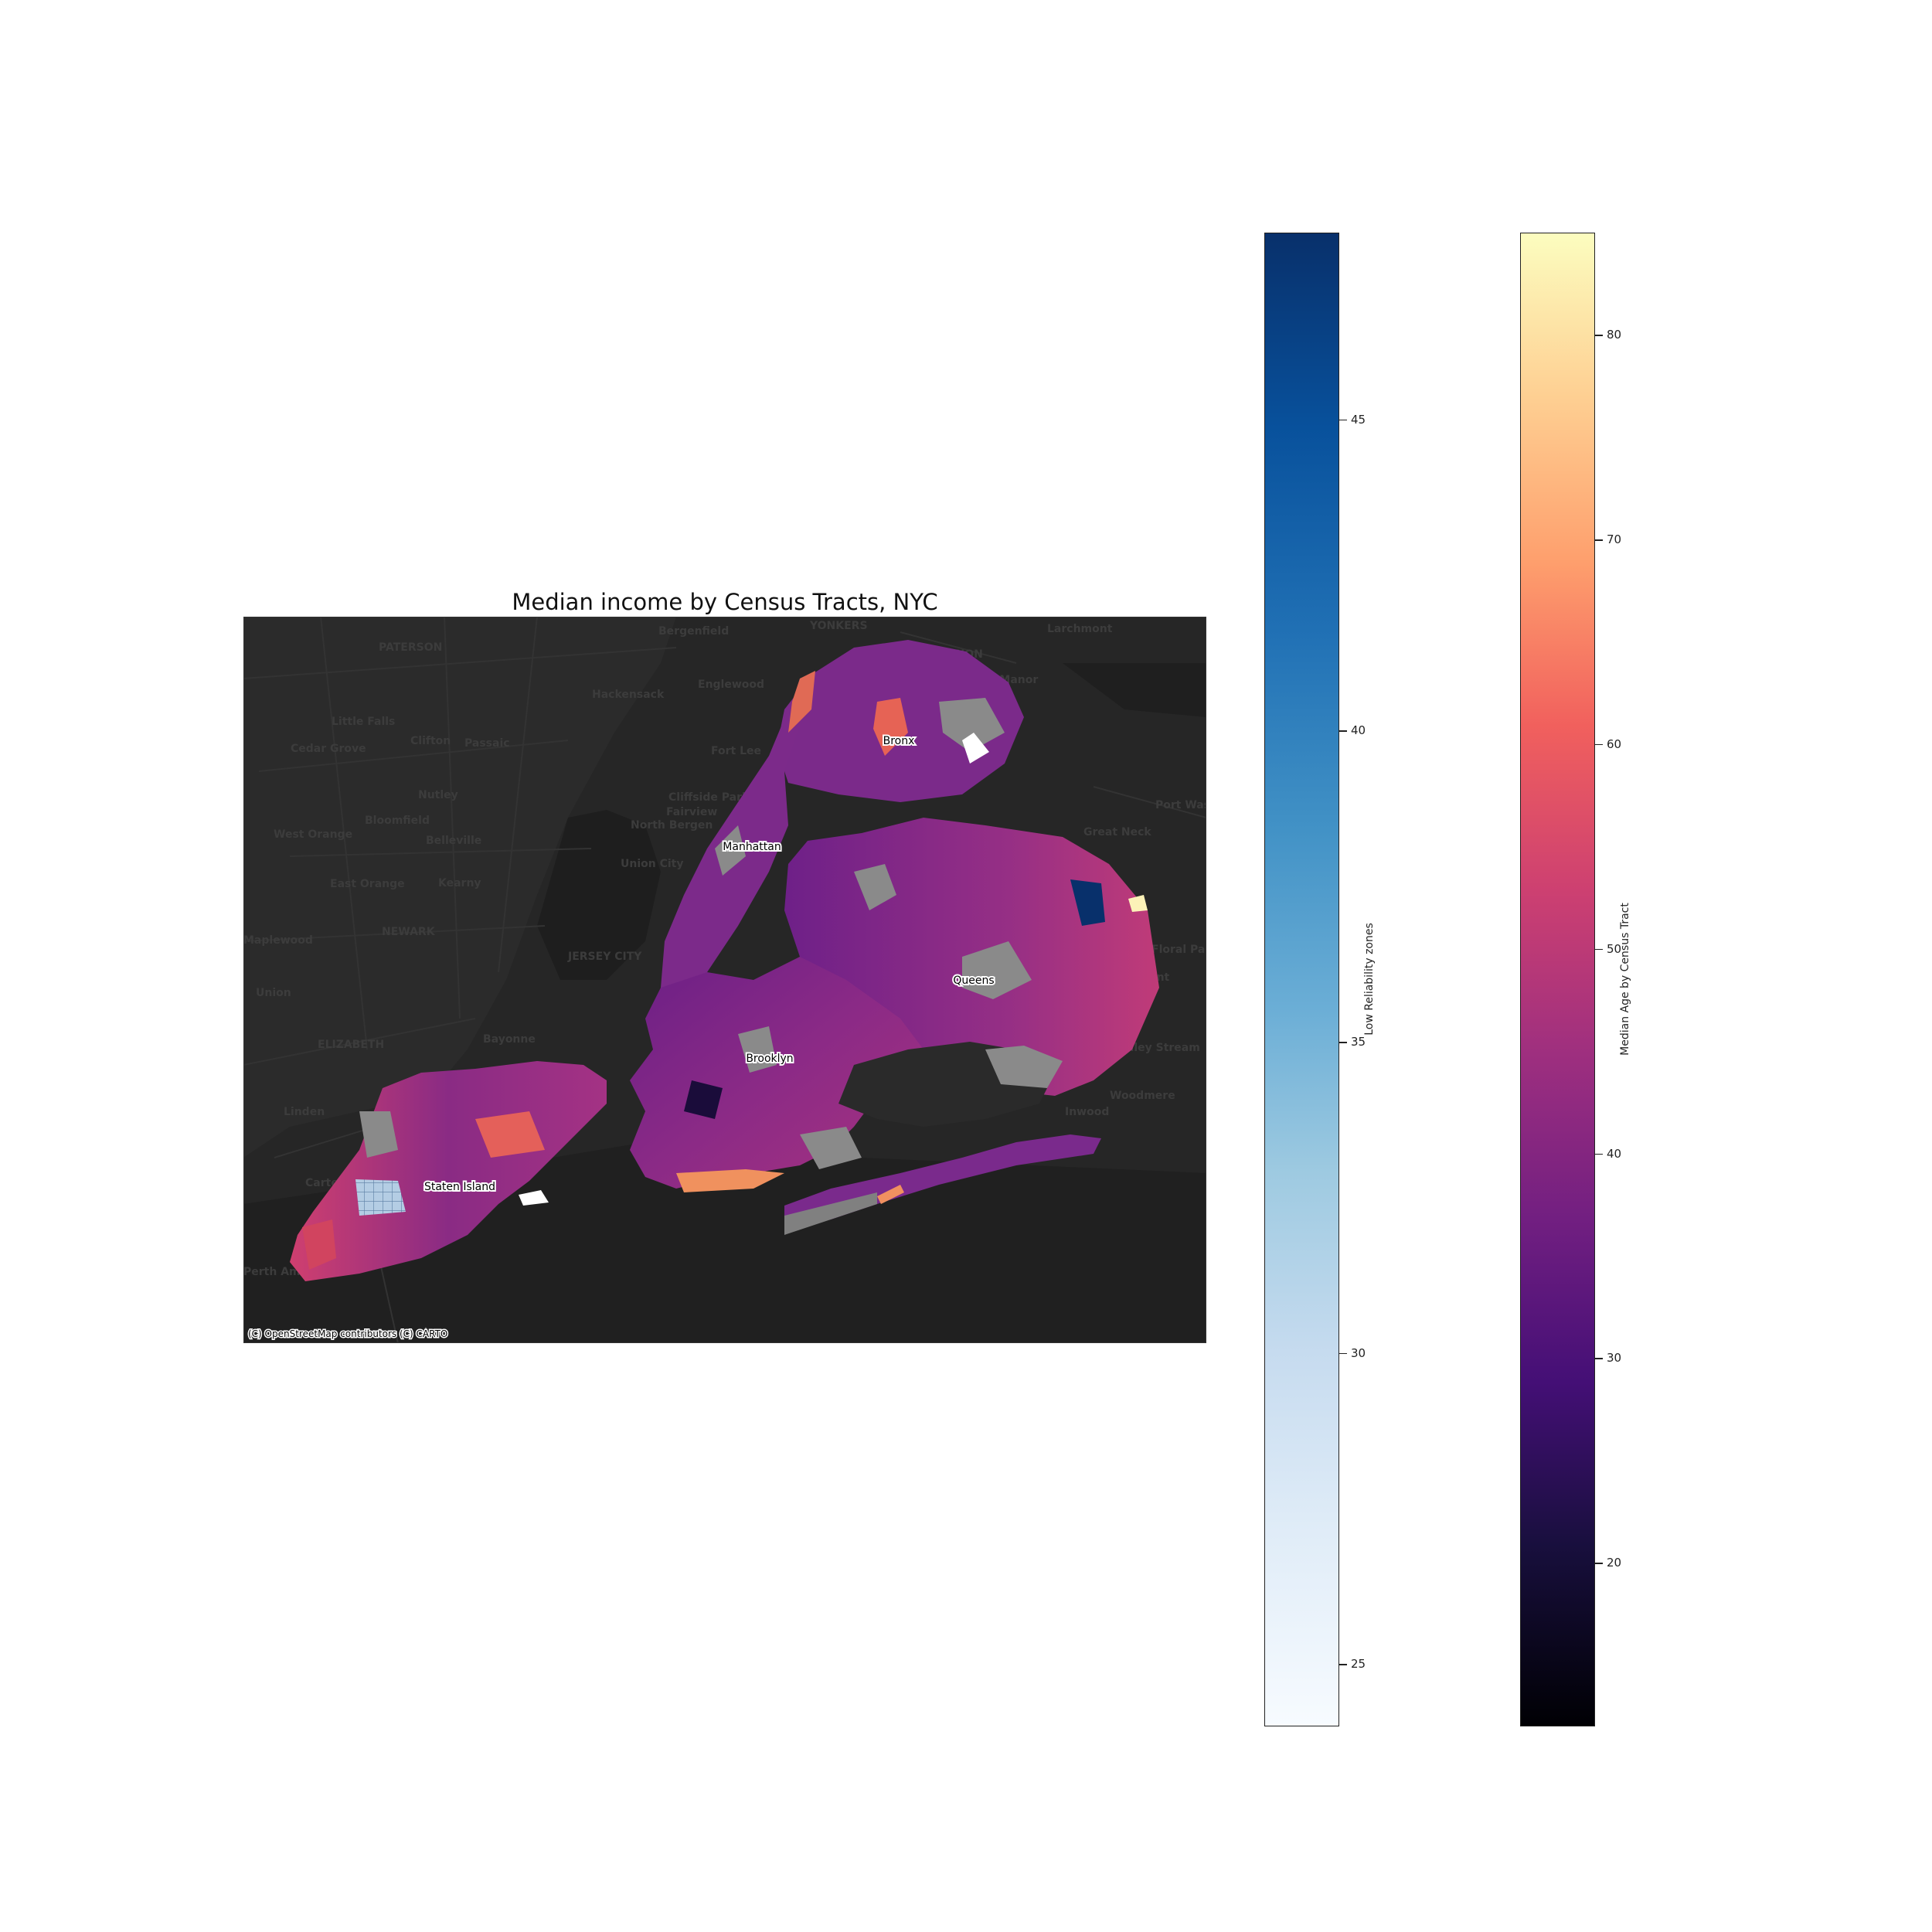 The image size is (1932, 1932). What do you see at coordinates (1359, 420) in the screenshot?
I see `colorbar-low-reliability-tick-label: 45` at bounding box center [1359, 420].